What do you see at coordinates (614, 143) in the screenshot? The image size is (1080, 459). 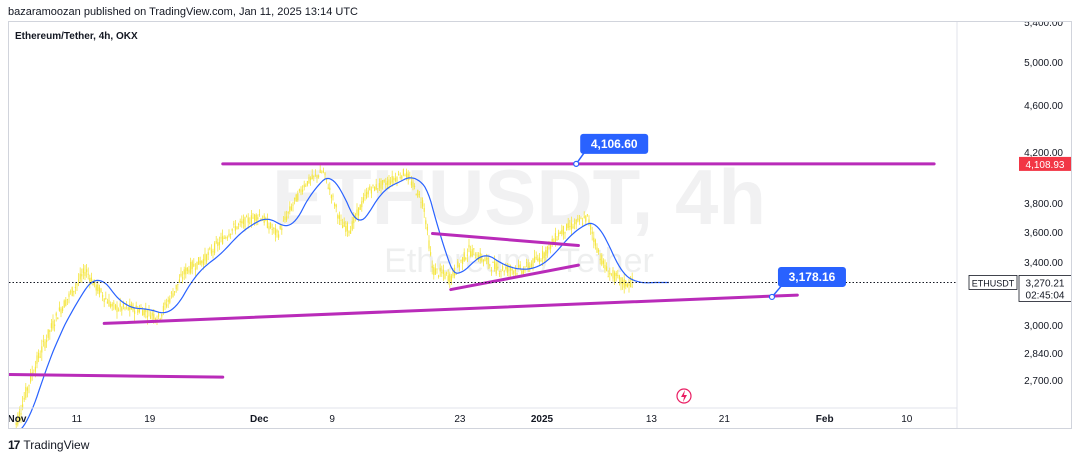 I see `resistance-callout-box` at bounding box center [614, 143].